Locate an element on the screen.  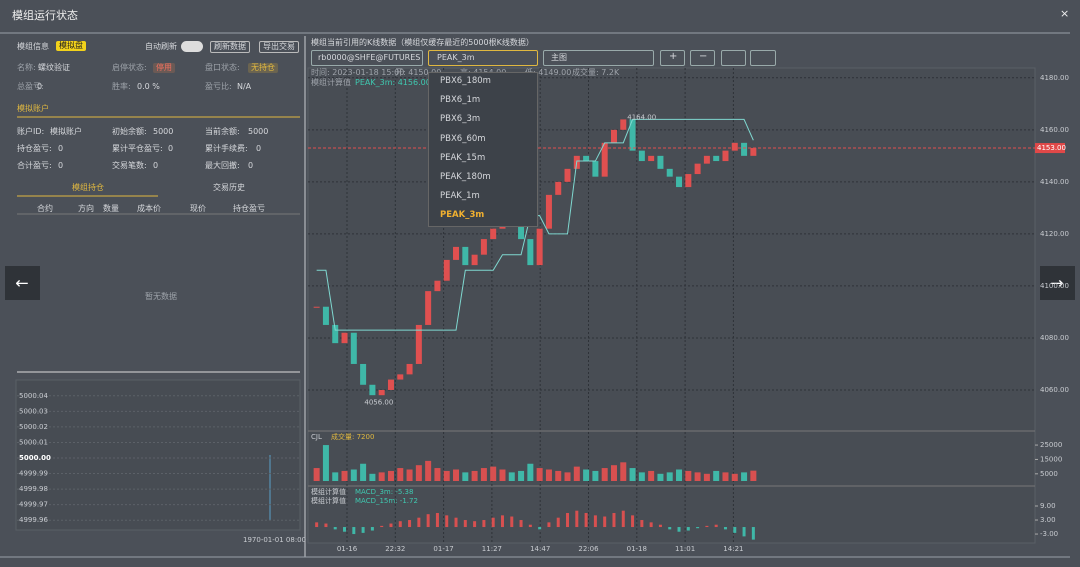
y-tick-label: -3.00 is located at coordinates (1049, 534).